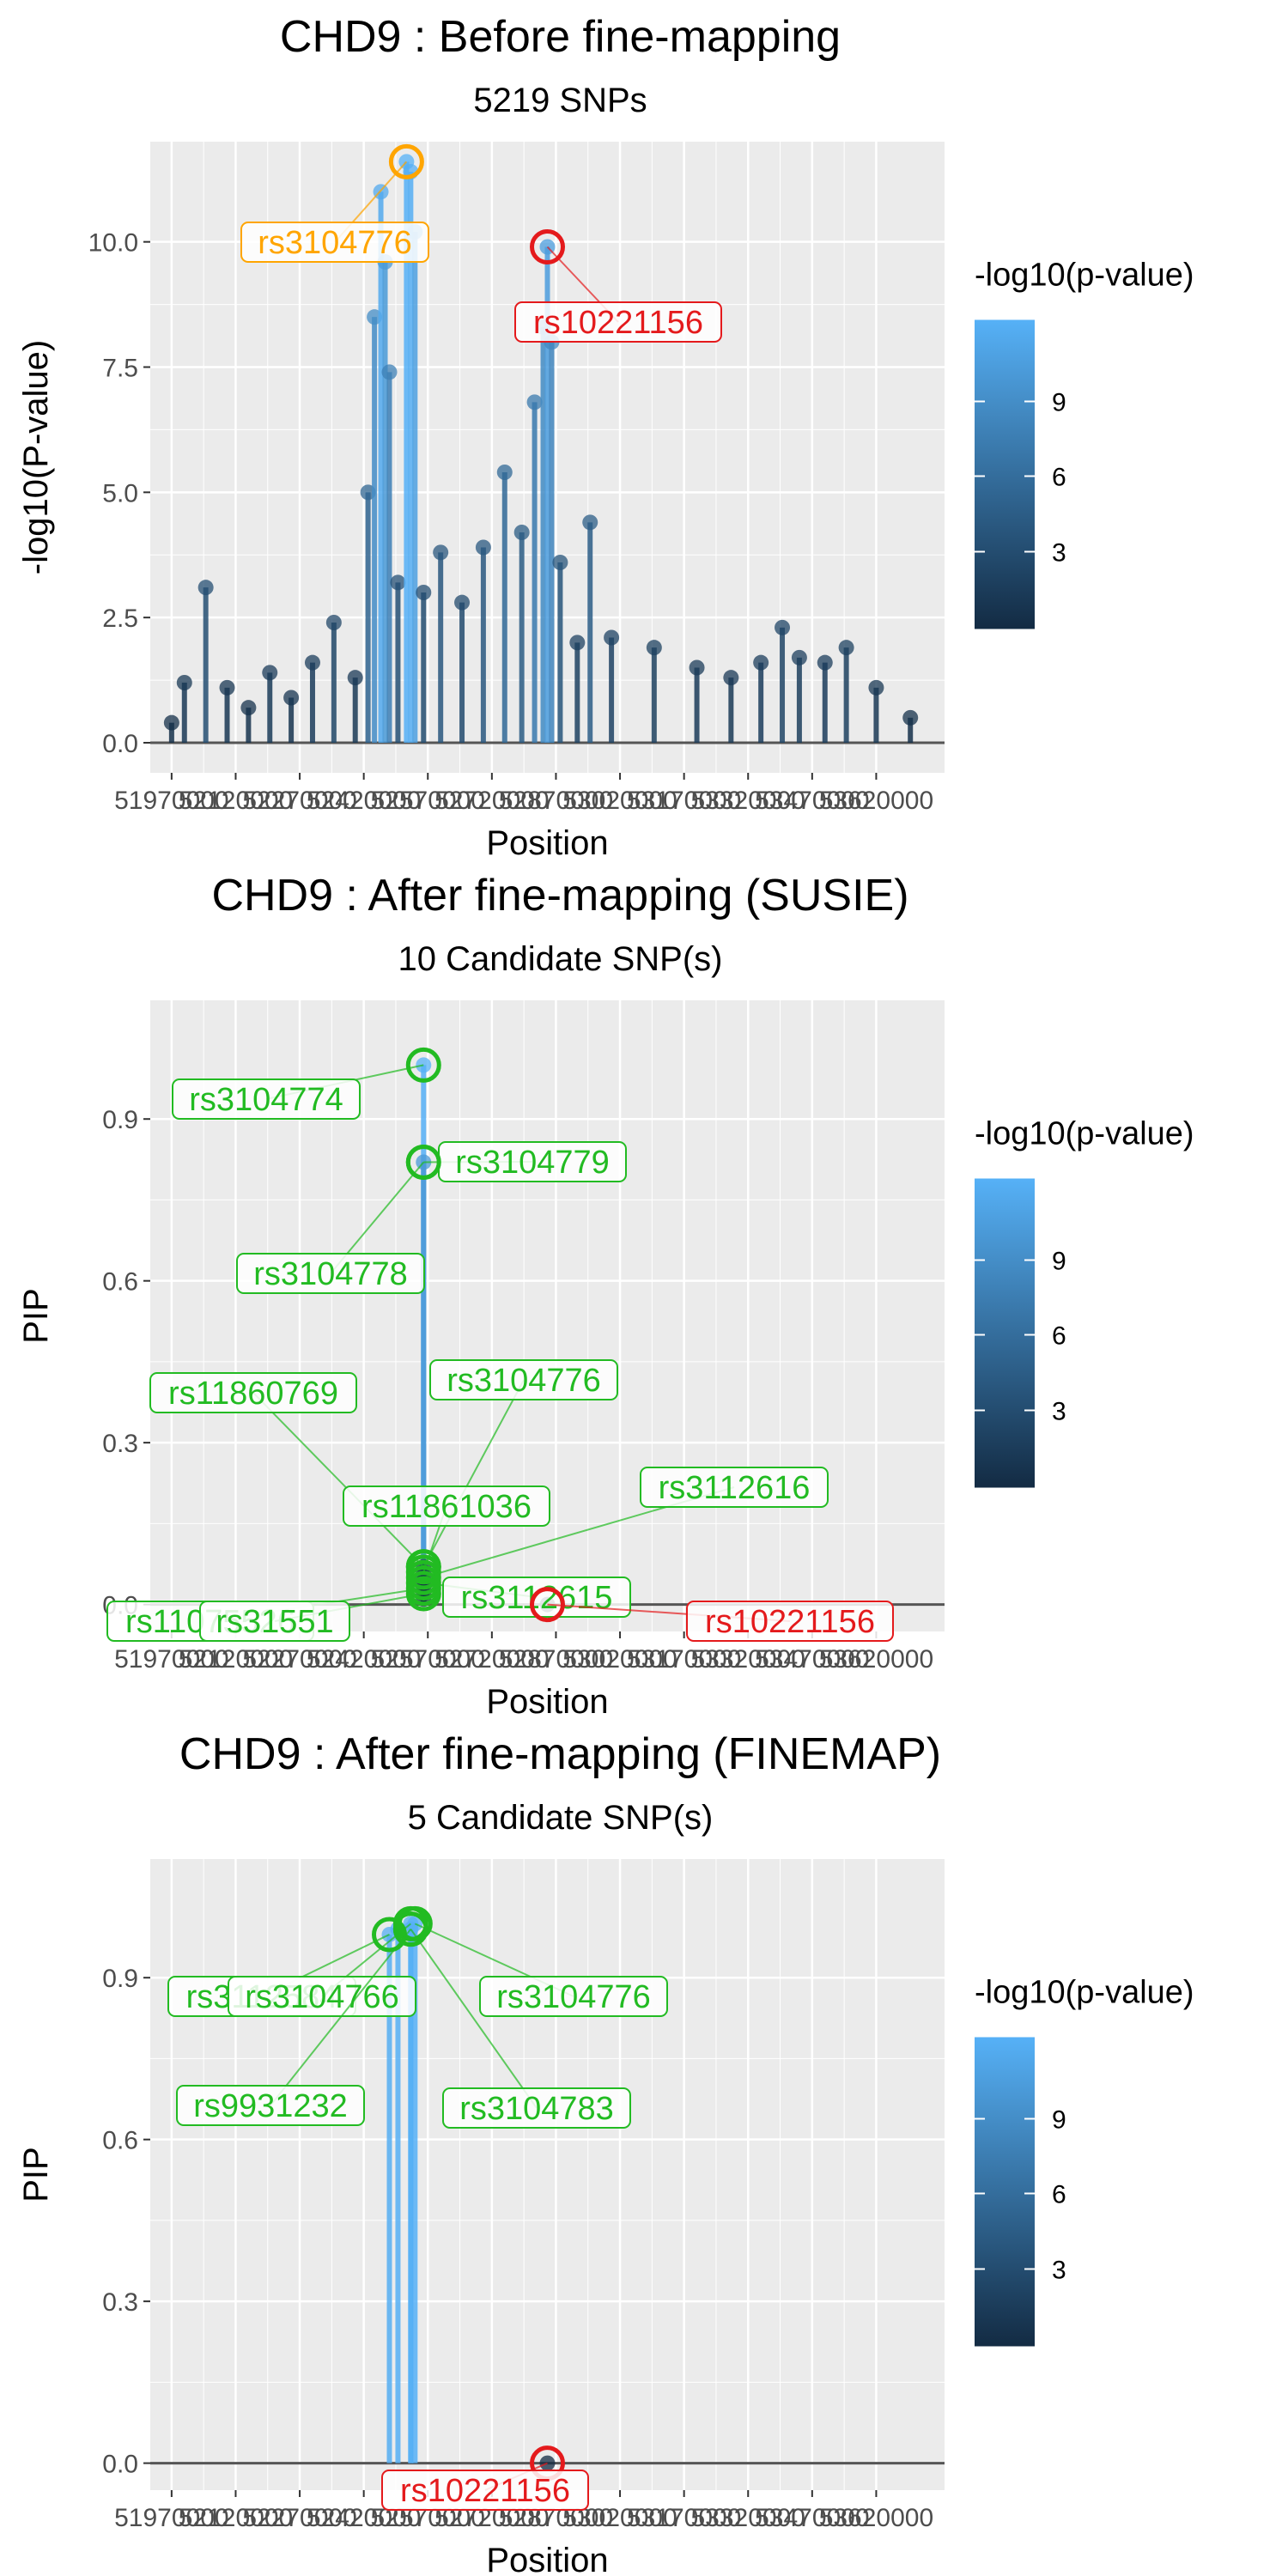  I want to click on y-tick-label: 10.0, so click(113, 243).